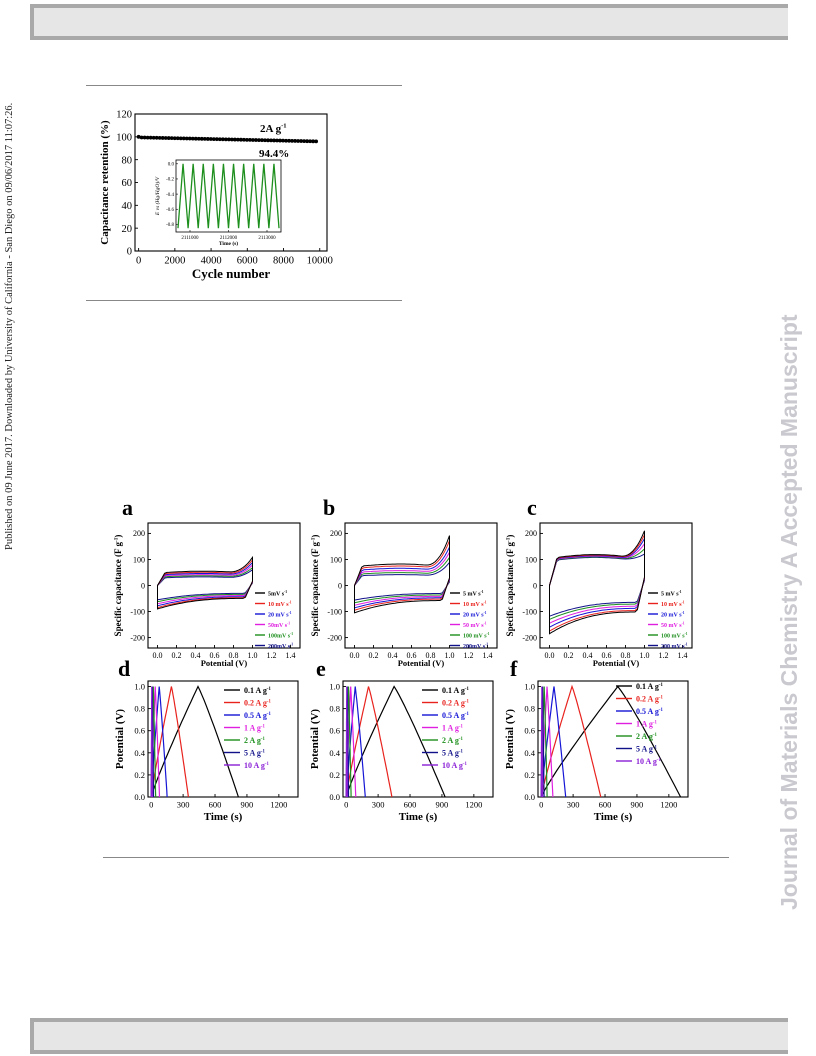  Describe the element at coordinates (488, 655) in the screenshot. I see `b-x-tick-label: 1.4` at that location.